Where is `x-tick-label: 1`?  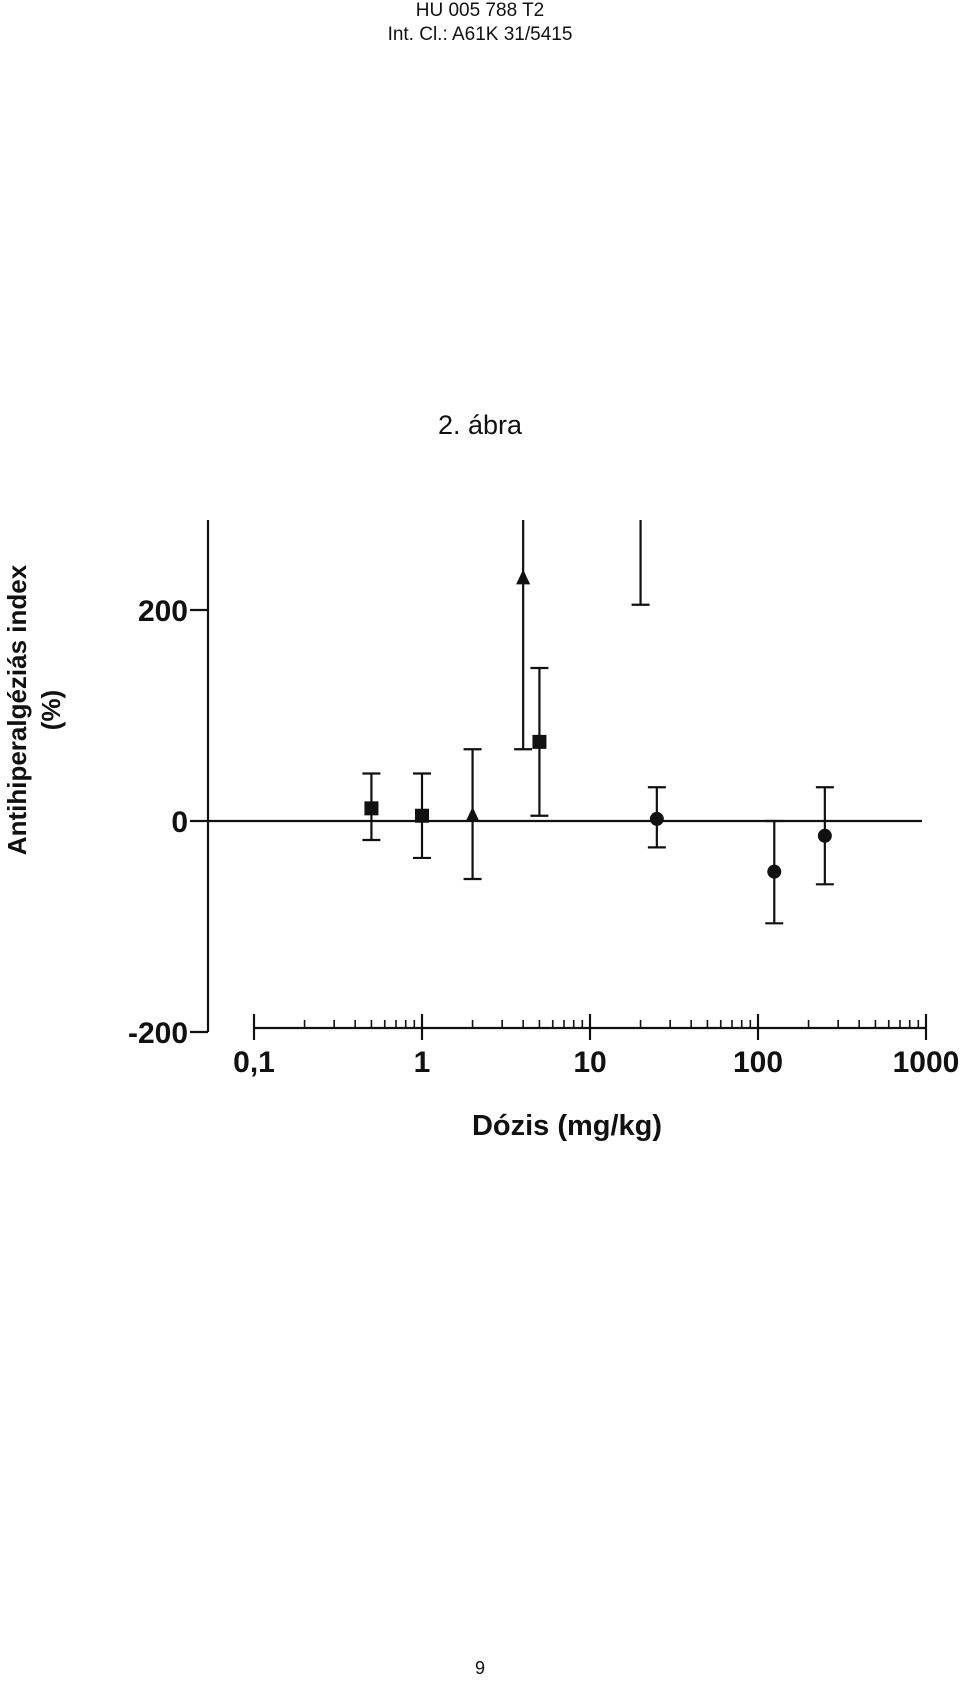
x-tick-label: 1 is located at coordinates (422, 1062).